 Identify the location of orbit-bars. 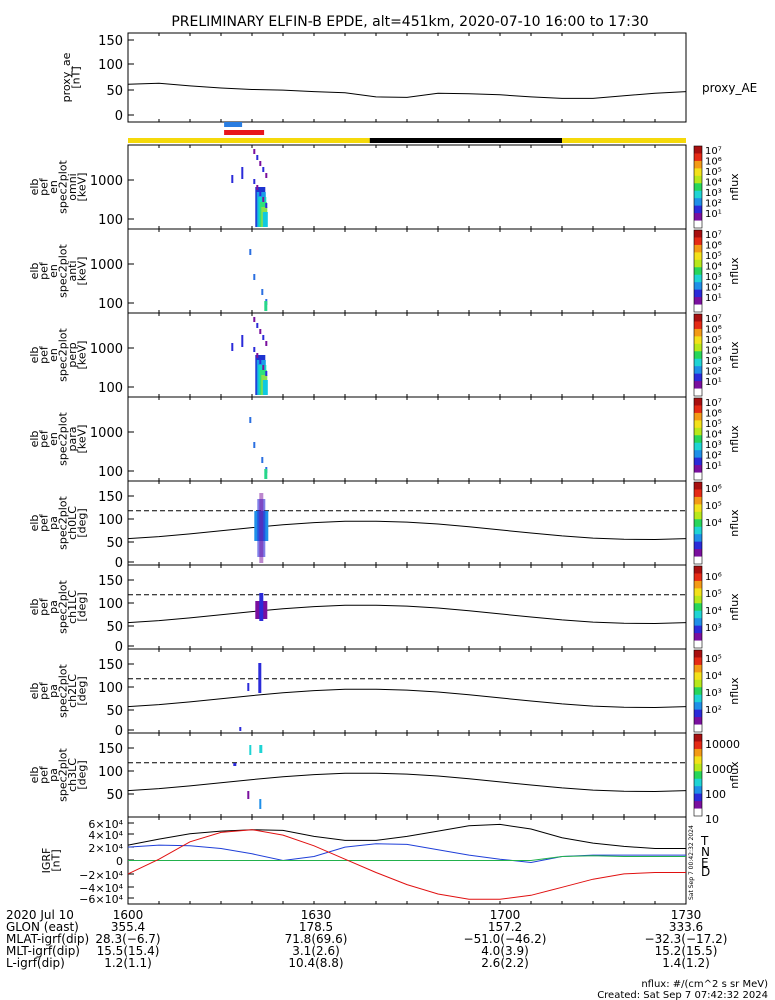
(407, 132).